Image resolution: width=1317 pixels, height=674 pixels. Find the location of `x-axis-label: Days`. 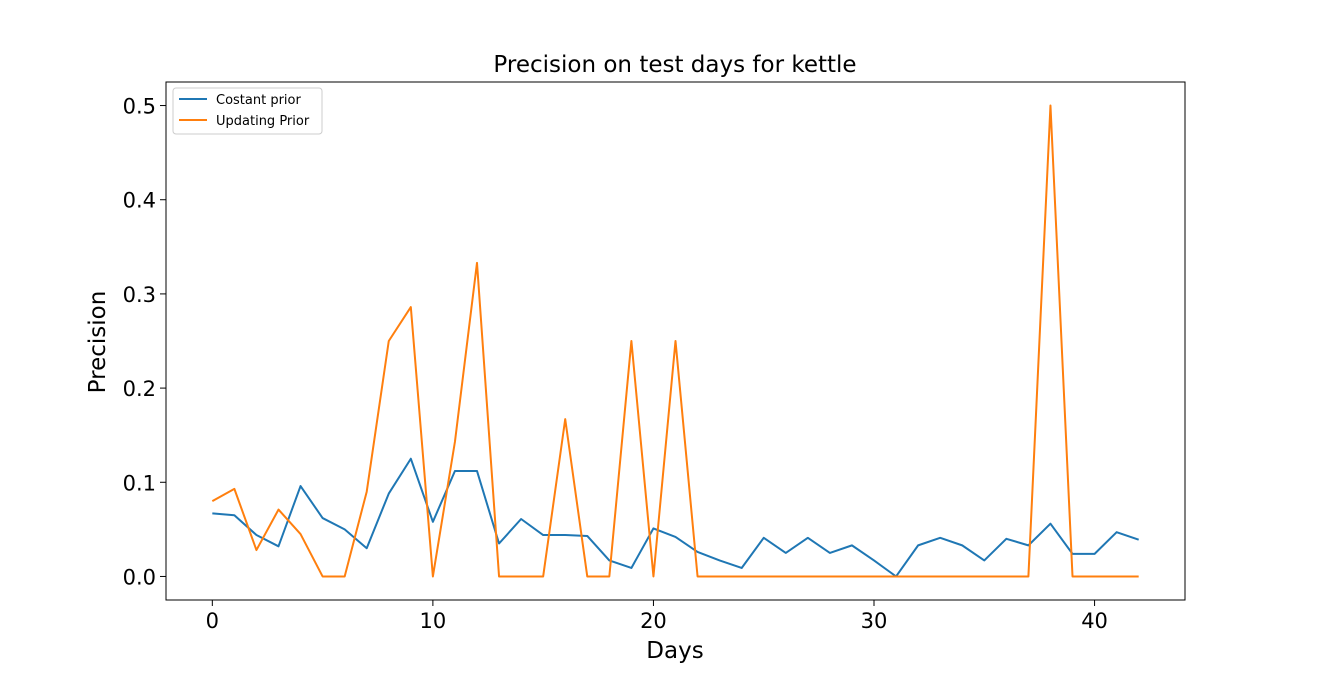

x-axis-label: Days is located at coordinates (674, 651).